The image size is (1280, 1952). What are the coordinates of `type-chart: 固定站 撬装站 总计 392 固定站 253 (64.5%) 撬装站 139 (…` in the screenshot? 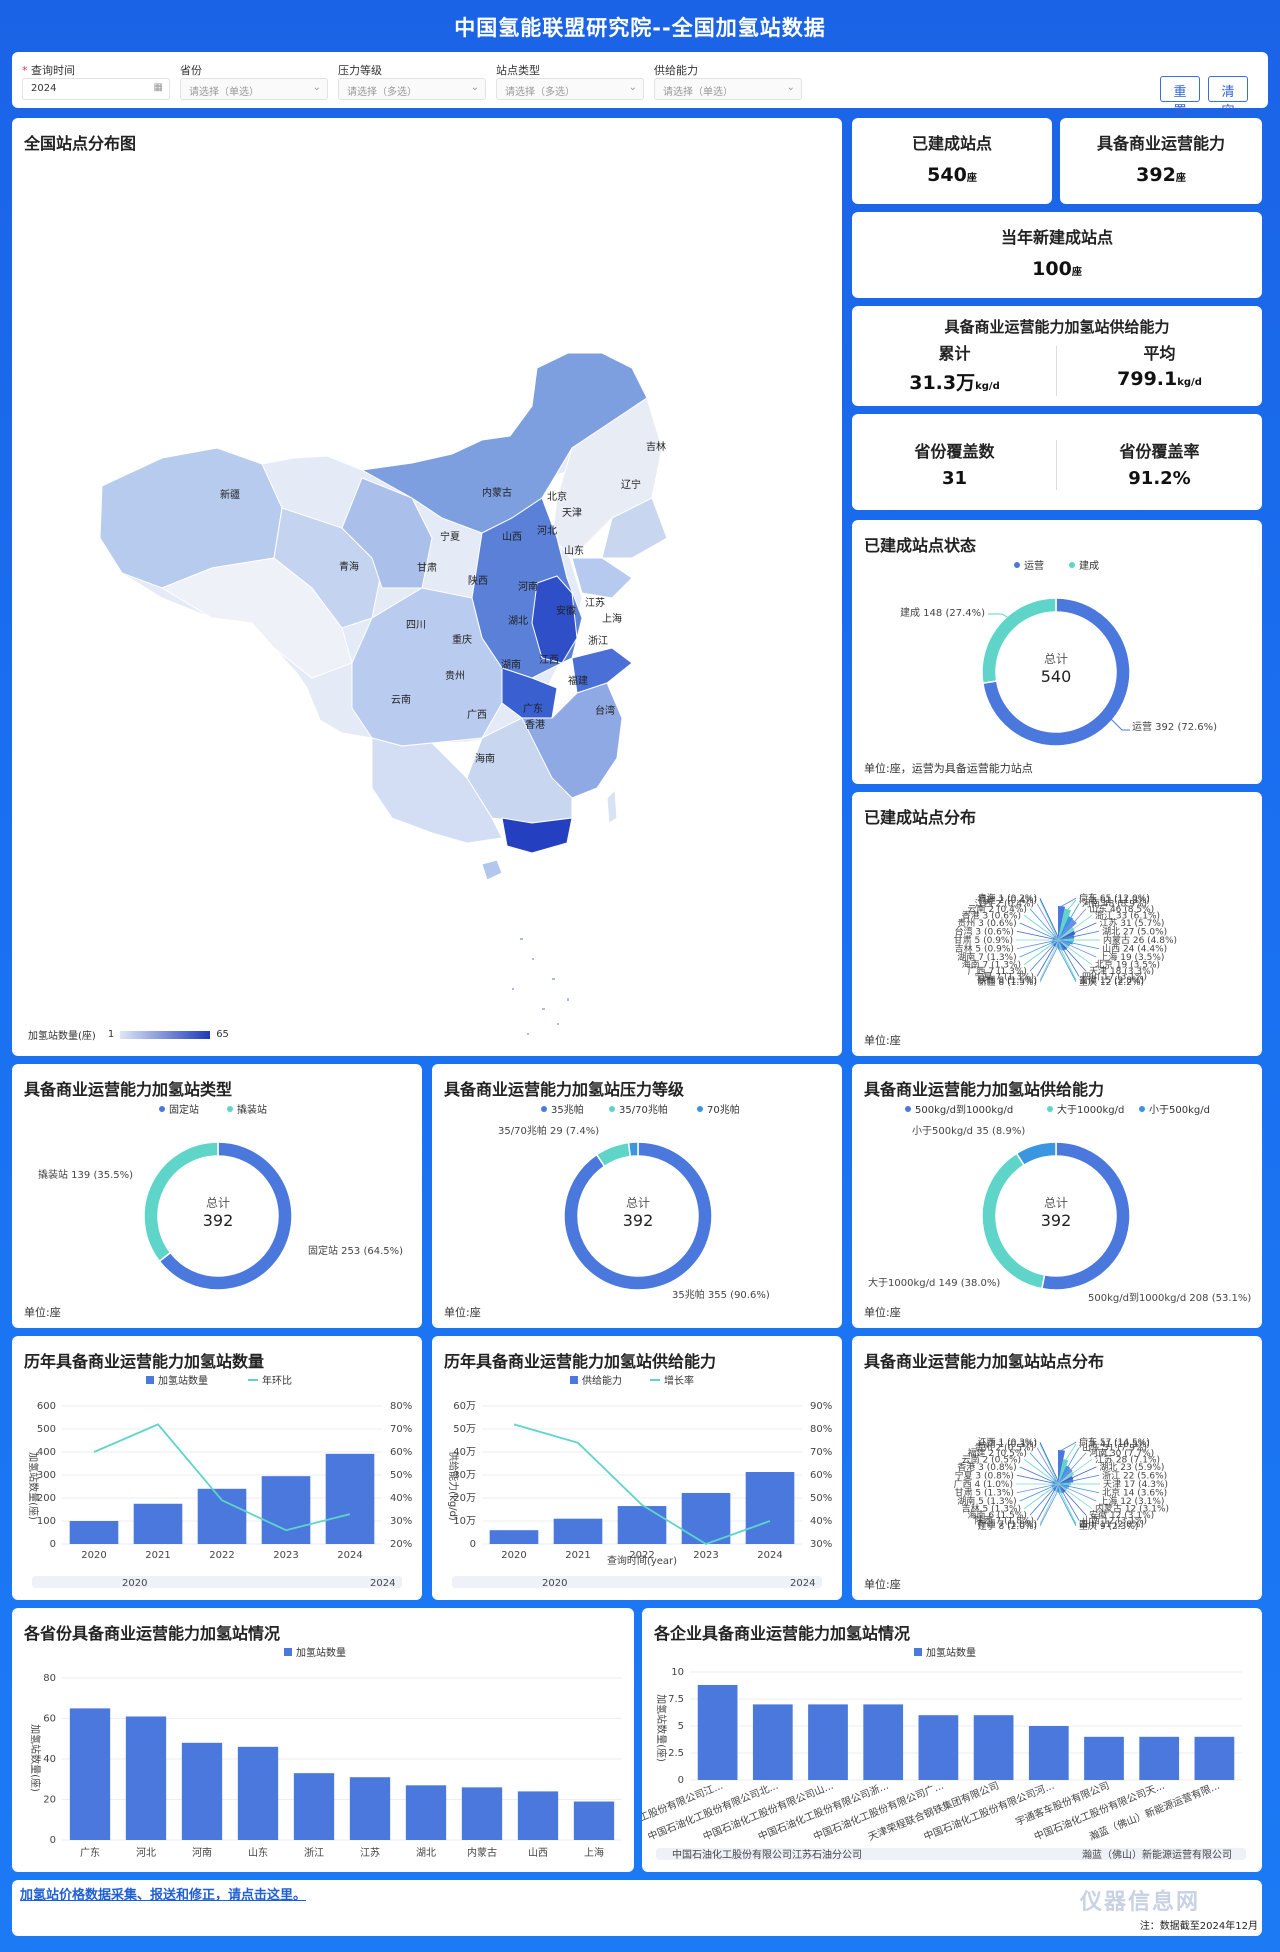 It's located at (217, 1196).